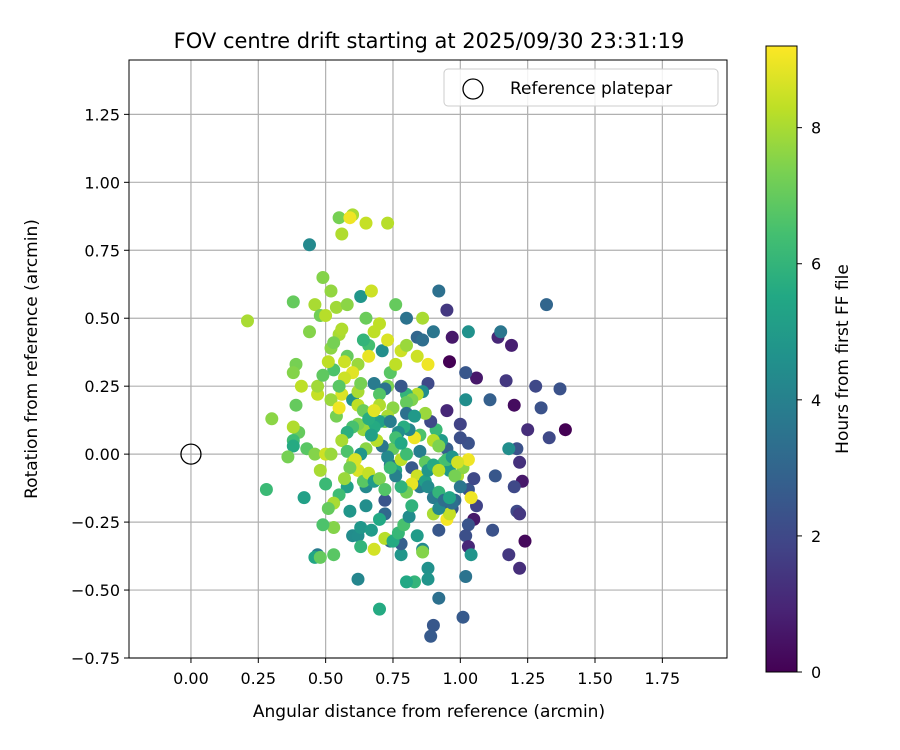 The height and width of the screenshot is (750, 900). What do you see at coordinates (473, 89) in the screenshot?
I see `legend-marker-icon` at bounding box center [473, 89].